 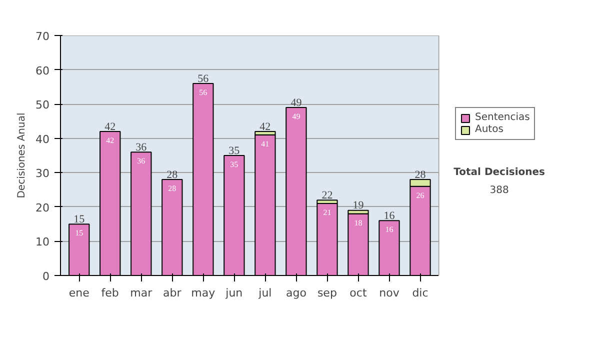 I want to click on x-tick-label: sep, so click(x=327, y=293).